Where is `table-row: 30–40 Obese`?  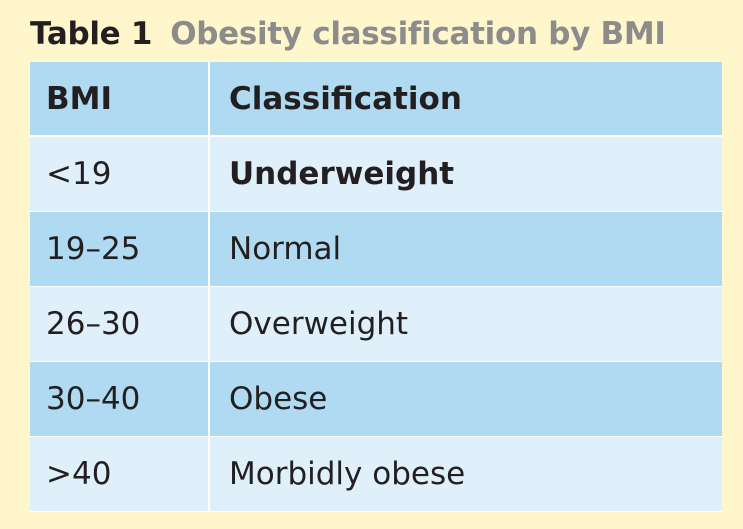
table-row: 30–40 Obese is located at coordinates (376, 399).